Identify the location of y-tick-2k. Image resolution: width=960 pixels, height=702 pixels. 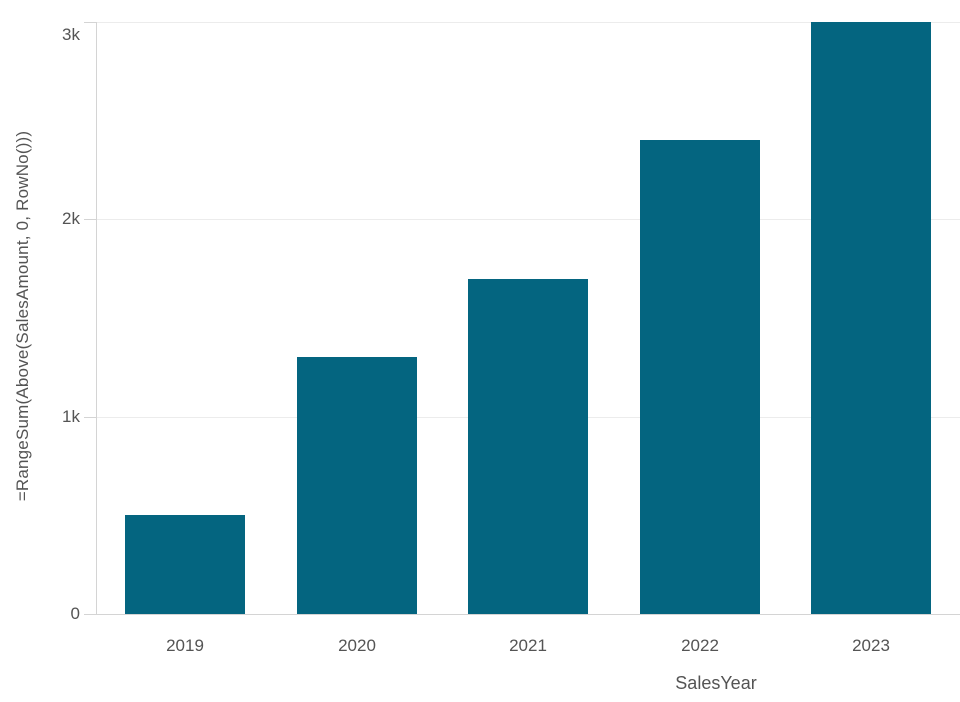
(90, 219).